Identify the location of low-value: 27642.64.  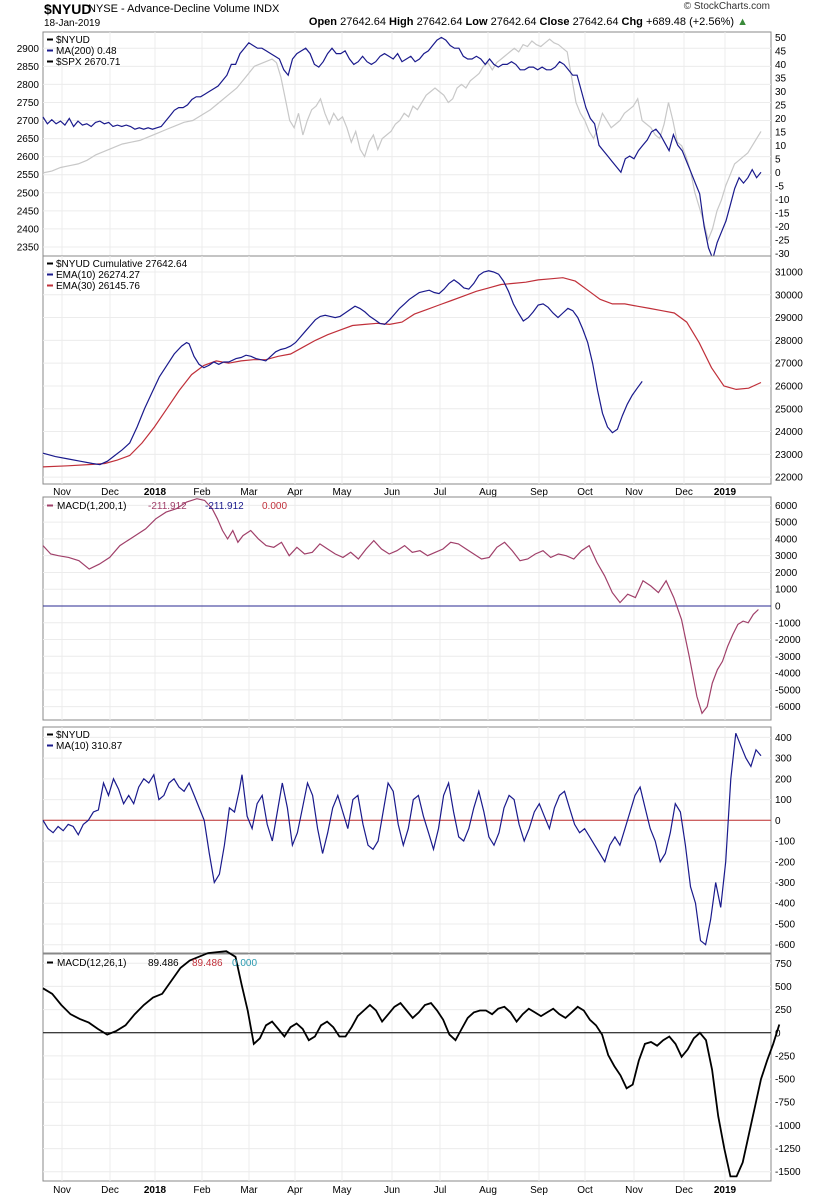
(513, 22).